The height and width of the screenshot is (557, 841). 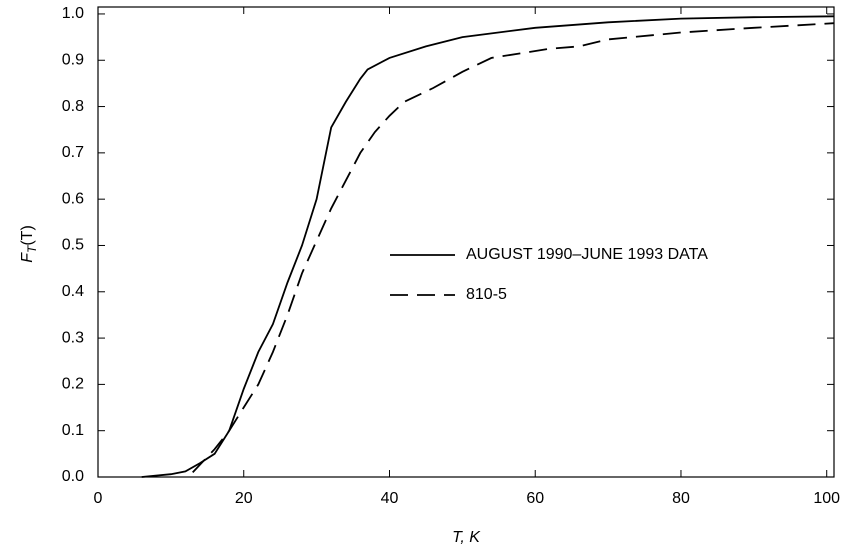 What do you see at coordinates (73, 430) in the screenshot?
I see `y-tick-label: 0.1` at bounding box center [73, 430].